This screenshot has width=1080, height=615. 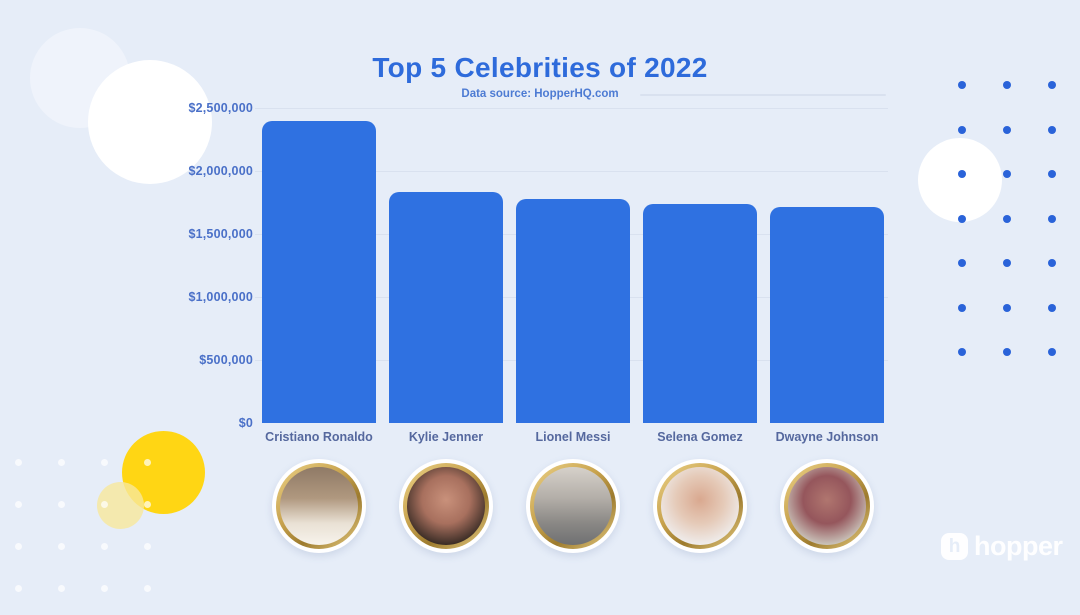 I want to click on avatar-kylie-jenner, so click(x=446, y=506).